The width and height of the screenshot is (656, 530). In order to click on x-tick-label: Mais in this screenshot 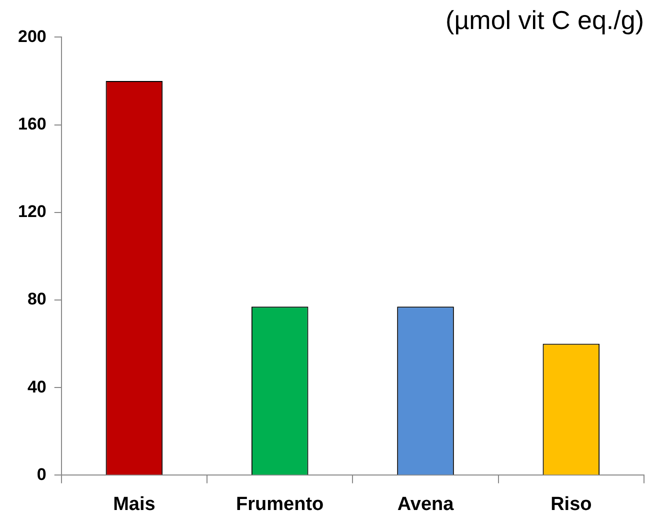, I will do `click(134, 504)`.